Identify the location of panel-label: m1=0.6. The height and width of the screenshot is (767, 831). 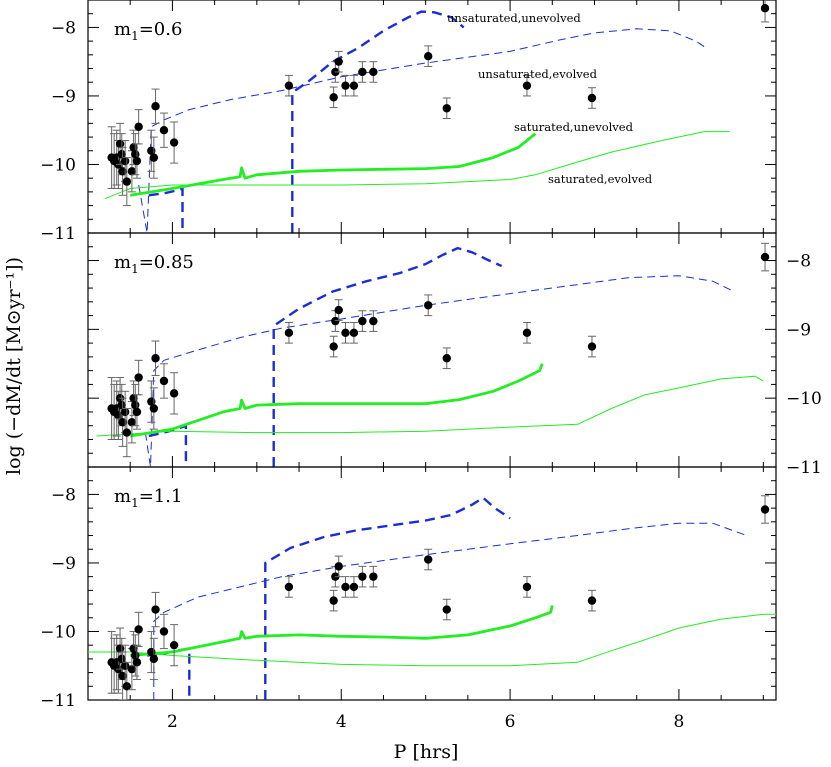
(148, 31).